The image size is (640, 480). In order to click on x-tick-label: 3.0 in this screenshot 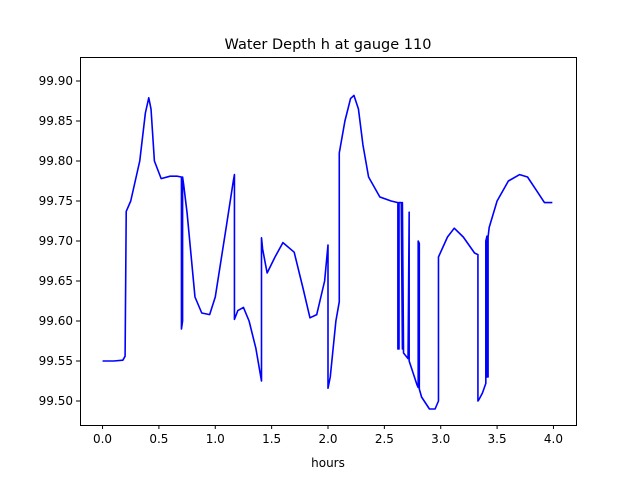, I will do `click(440, 439)`.